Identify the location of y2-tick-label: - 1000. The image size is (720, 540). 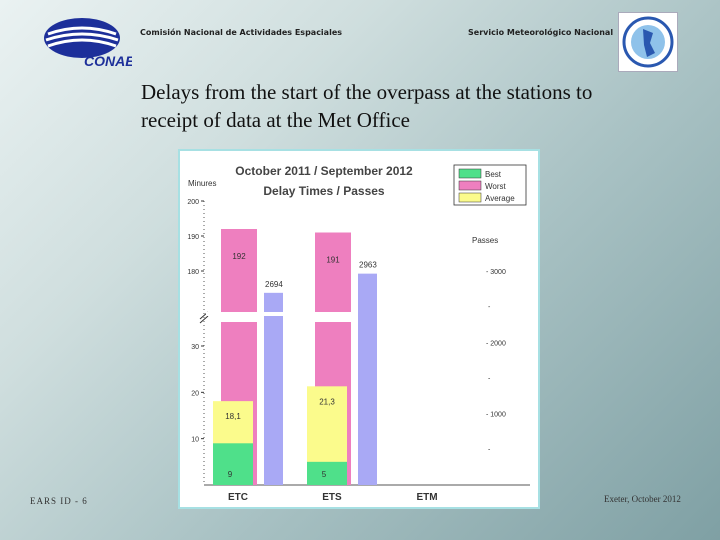
(496, 415).